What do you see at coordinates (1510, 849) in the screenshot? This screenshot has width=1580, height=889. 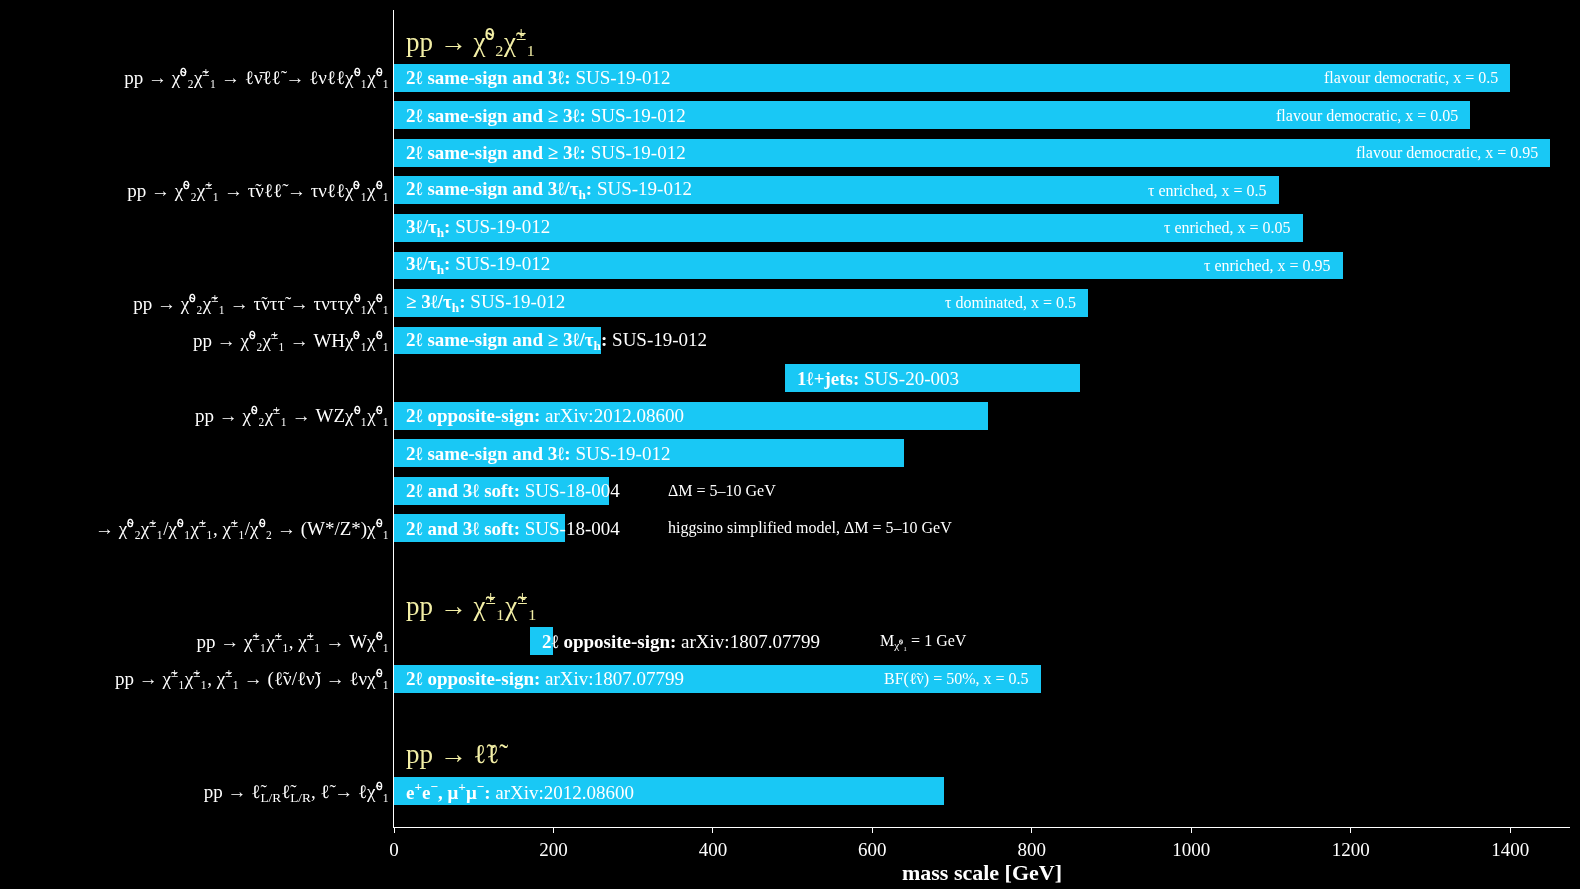 I see `x-tick-label: 1400` at bounding box center [1510, 849].